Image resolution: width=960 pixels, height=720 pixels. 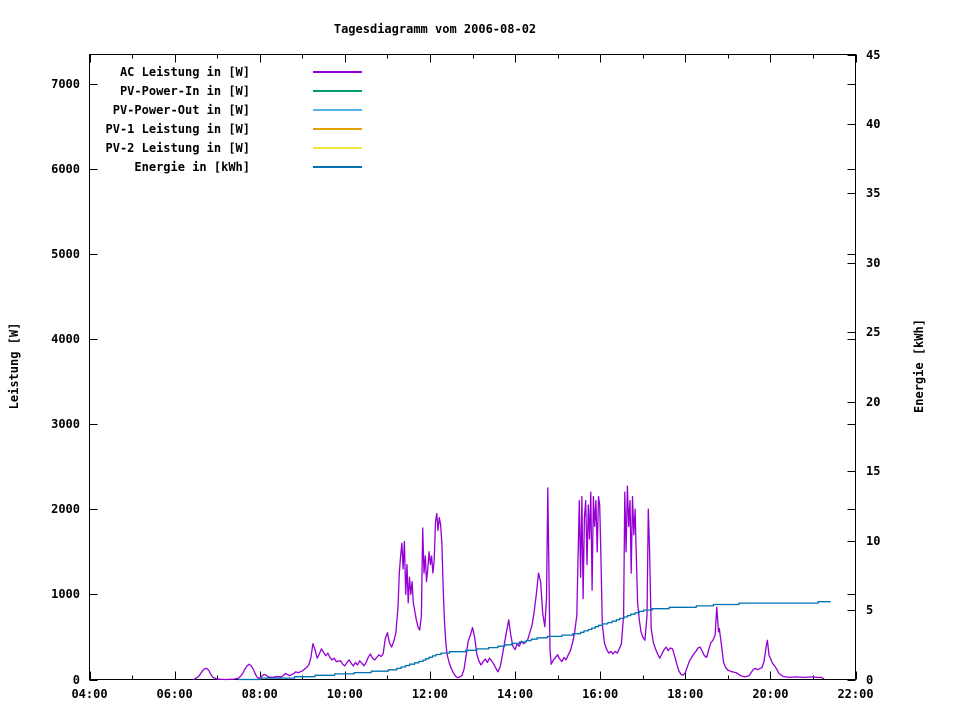 What do you see at coordinates (873, 124) in the screenshot?
I see `y-right-tick-label: 40` at bounding box center [873, 124].